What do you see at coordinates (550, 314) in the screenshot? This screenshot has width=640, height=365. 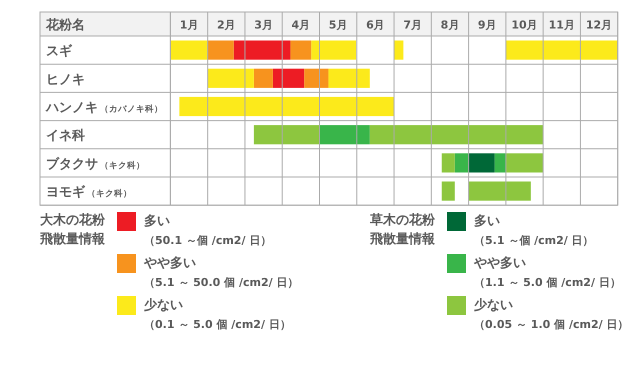 I see `legend-label: 少ない（0.05 ～ 1.0 個 /cm2/ 日）` at bounding box center [550, 314].